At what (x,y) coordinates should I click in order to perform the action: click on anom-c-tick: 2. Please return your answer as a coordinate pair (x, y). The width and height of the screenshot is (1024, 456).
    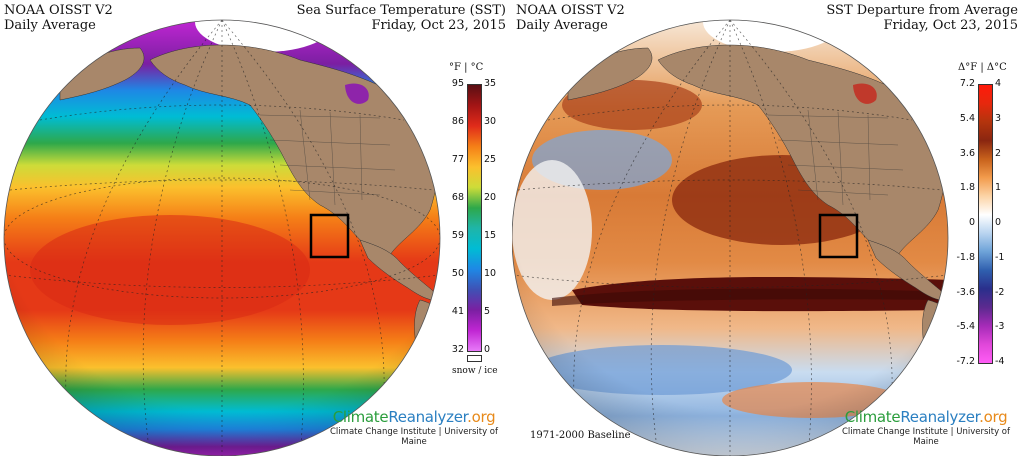
    Looking at the image, I should click on (998, 153).